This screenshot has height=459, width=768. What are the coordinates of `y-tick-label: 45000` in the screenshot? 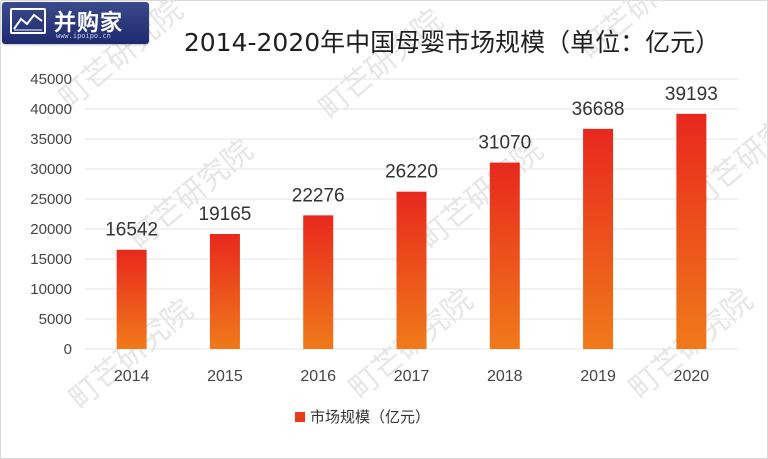 It's located at (51, 79).